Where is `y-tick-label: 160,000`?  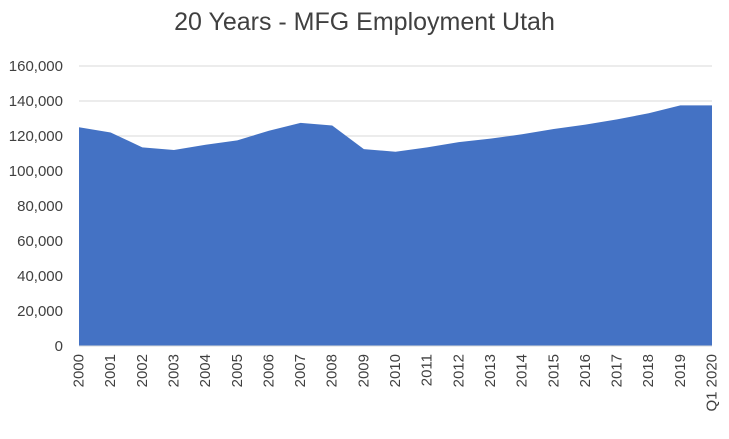
y-tick-label: 160,000 is located at coordinates (36, 66).